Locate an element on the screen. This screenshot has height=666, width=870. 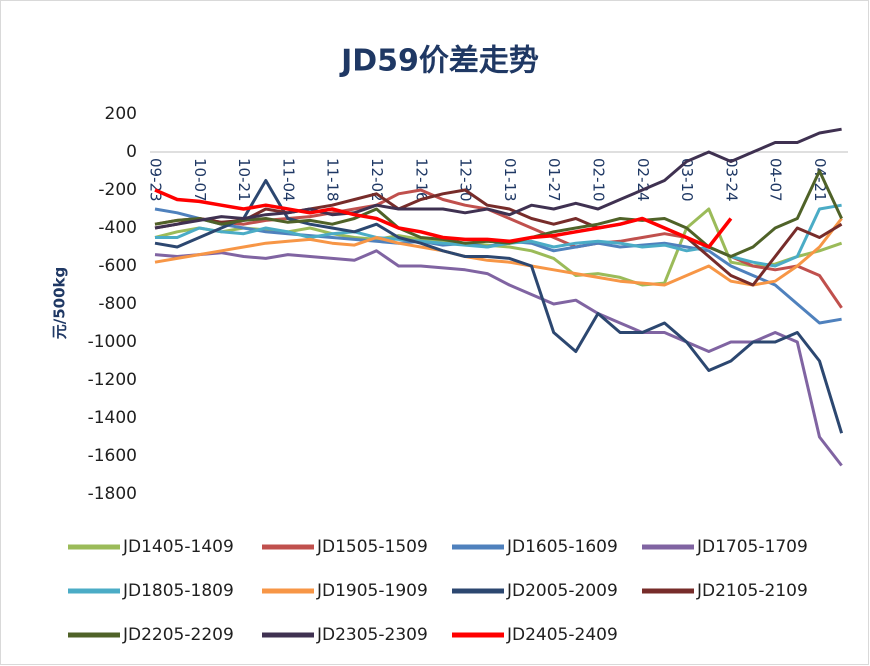
x-tick-label: 09-23 is located at coordinates (156, 180).